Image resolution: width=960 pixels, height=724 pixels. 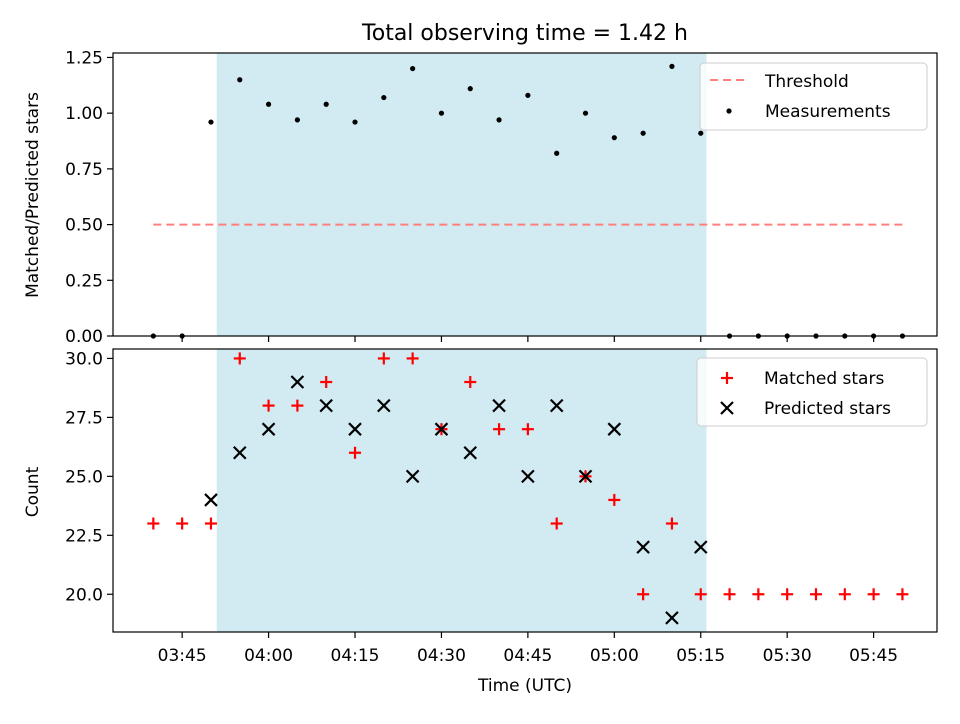 What do you see at coordinates (84, 595) in the screenshot?
I see `y-tick-label: 20.0` at bounding box center [84, 595].